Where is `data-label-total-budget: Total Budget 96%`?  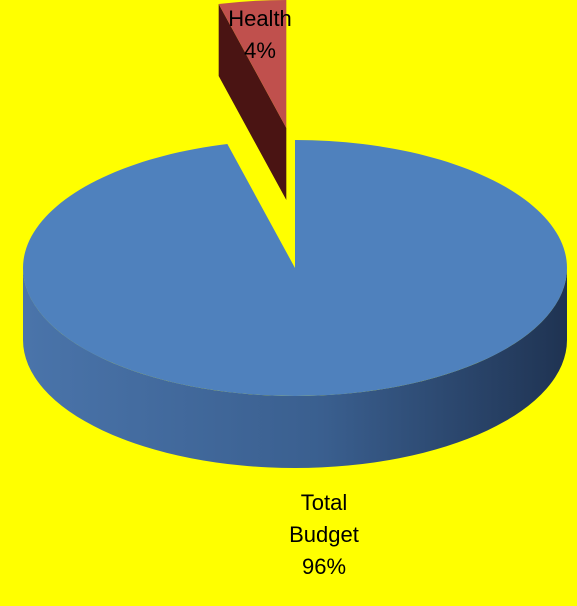
data-label-total-budget: Total Budget 96% is located at coordinates (324, 535).